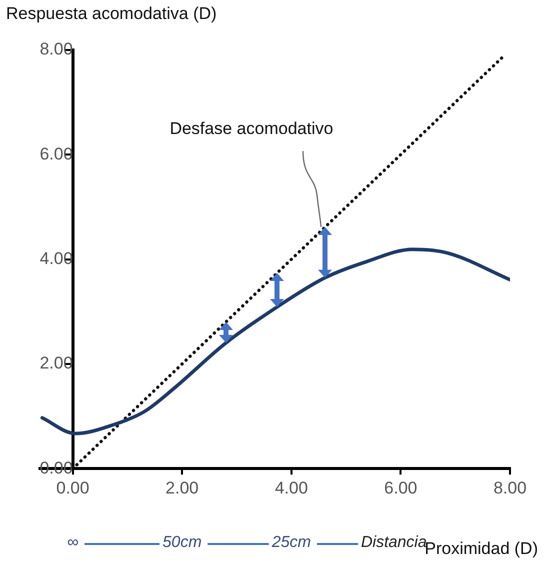 This screenshot has height=573, width=550. I want to click on x-tick-label: 2.00, so click(182, 488).